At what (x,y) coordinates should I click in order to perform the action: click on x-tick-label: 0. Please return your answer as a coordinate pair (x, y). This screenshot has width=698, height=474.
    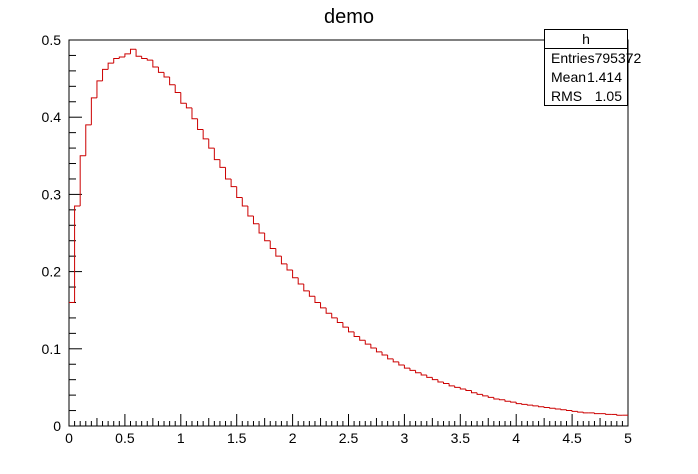
    Looking at the image, I should click on (69, 438).